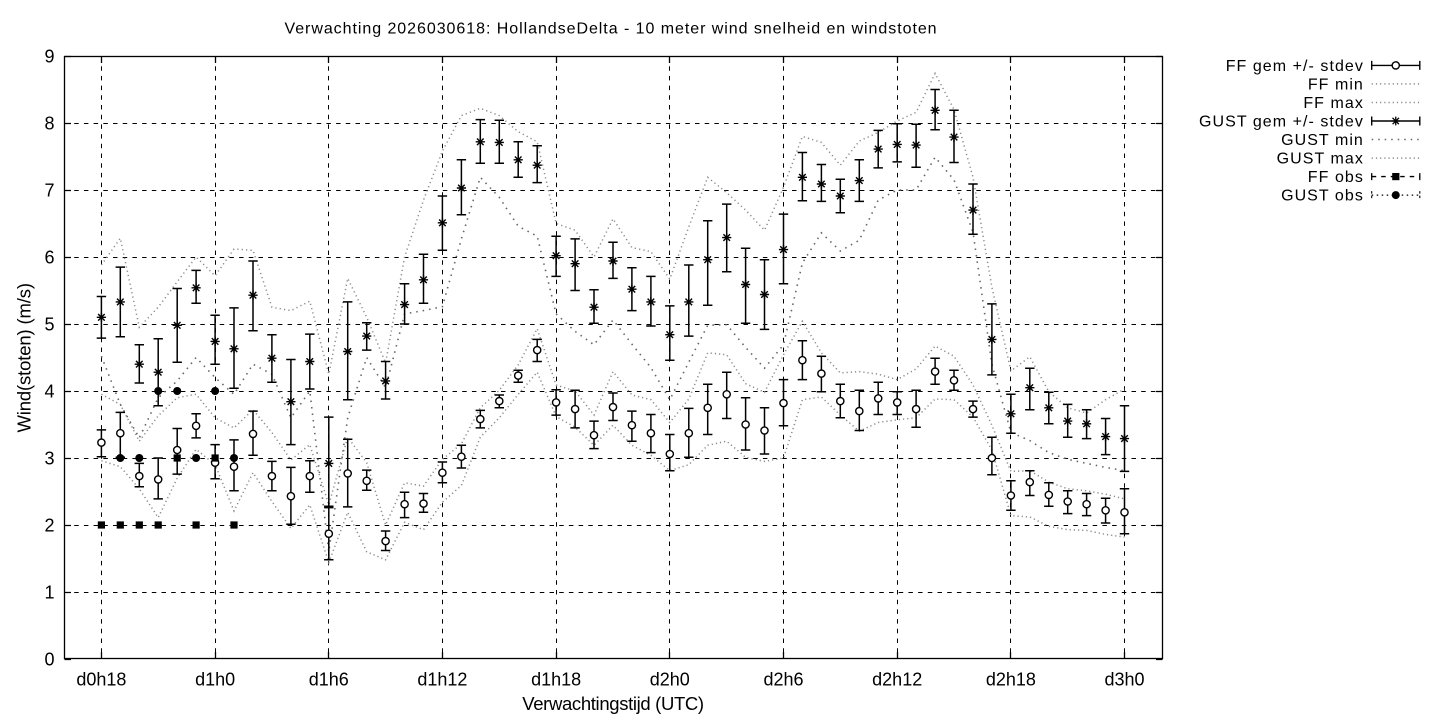  I want to click on svg-text: GUST min, so click(1322, 140).